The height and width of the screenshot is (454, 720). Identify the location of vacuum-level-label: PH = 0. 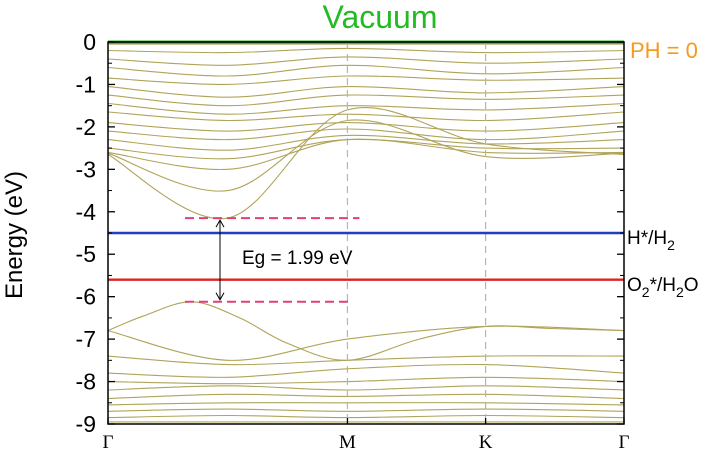
(664, 50).